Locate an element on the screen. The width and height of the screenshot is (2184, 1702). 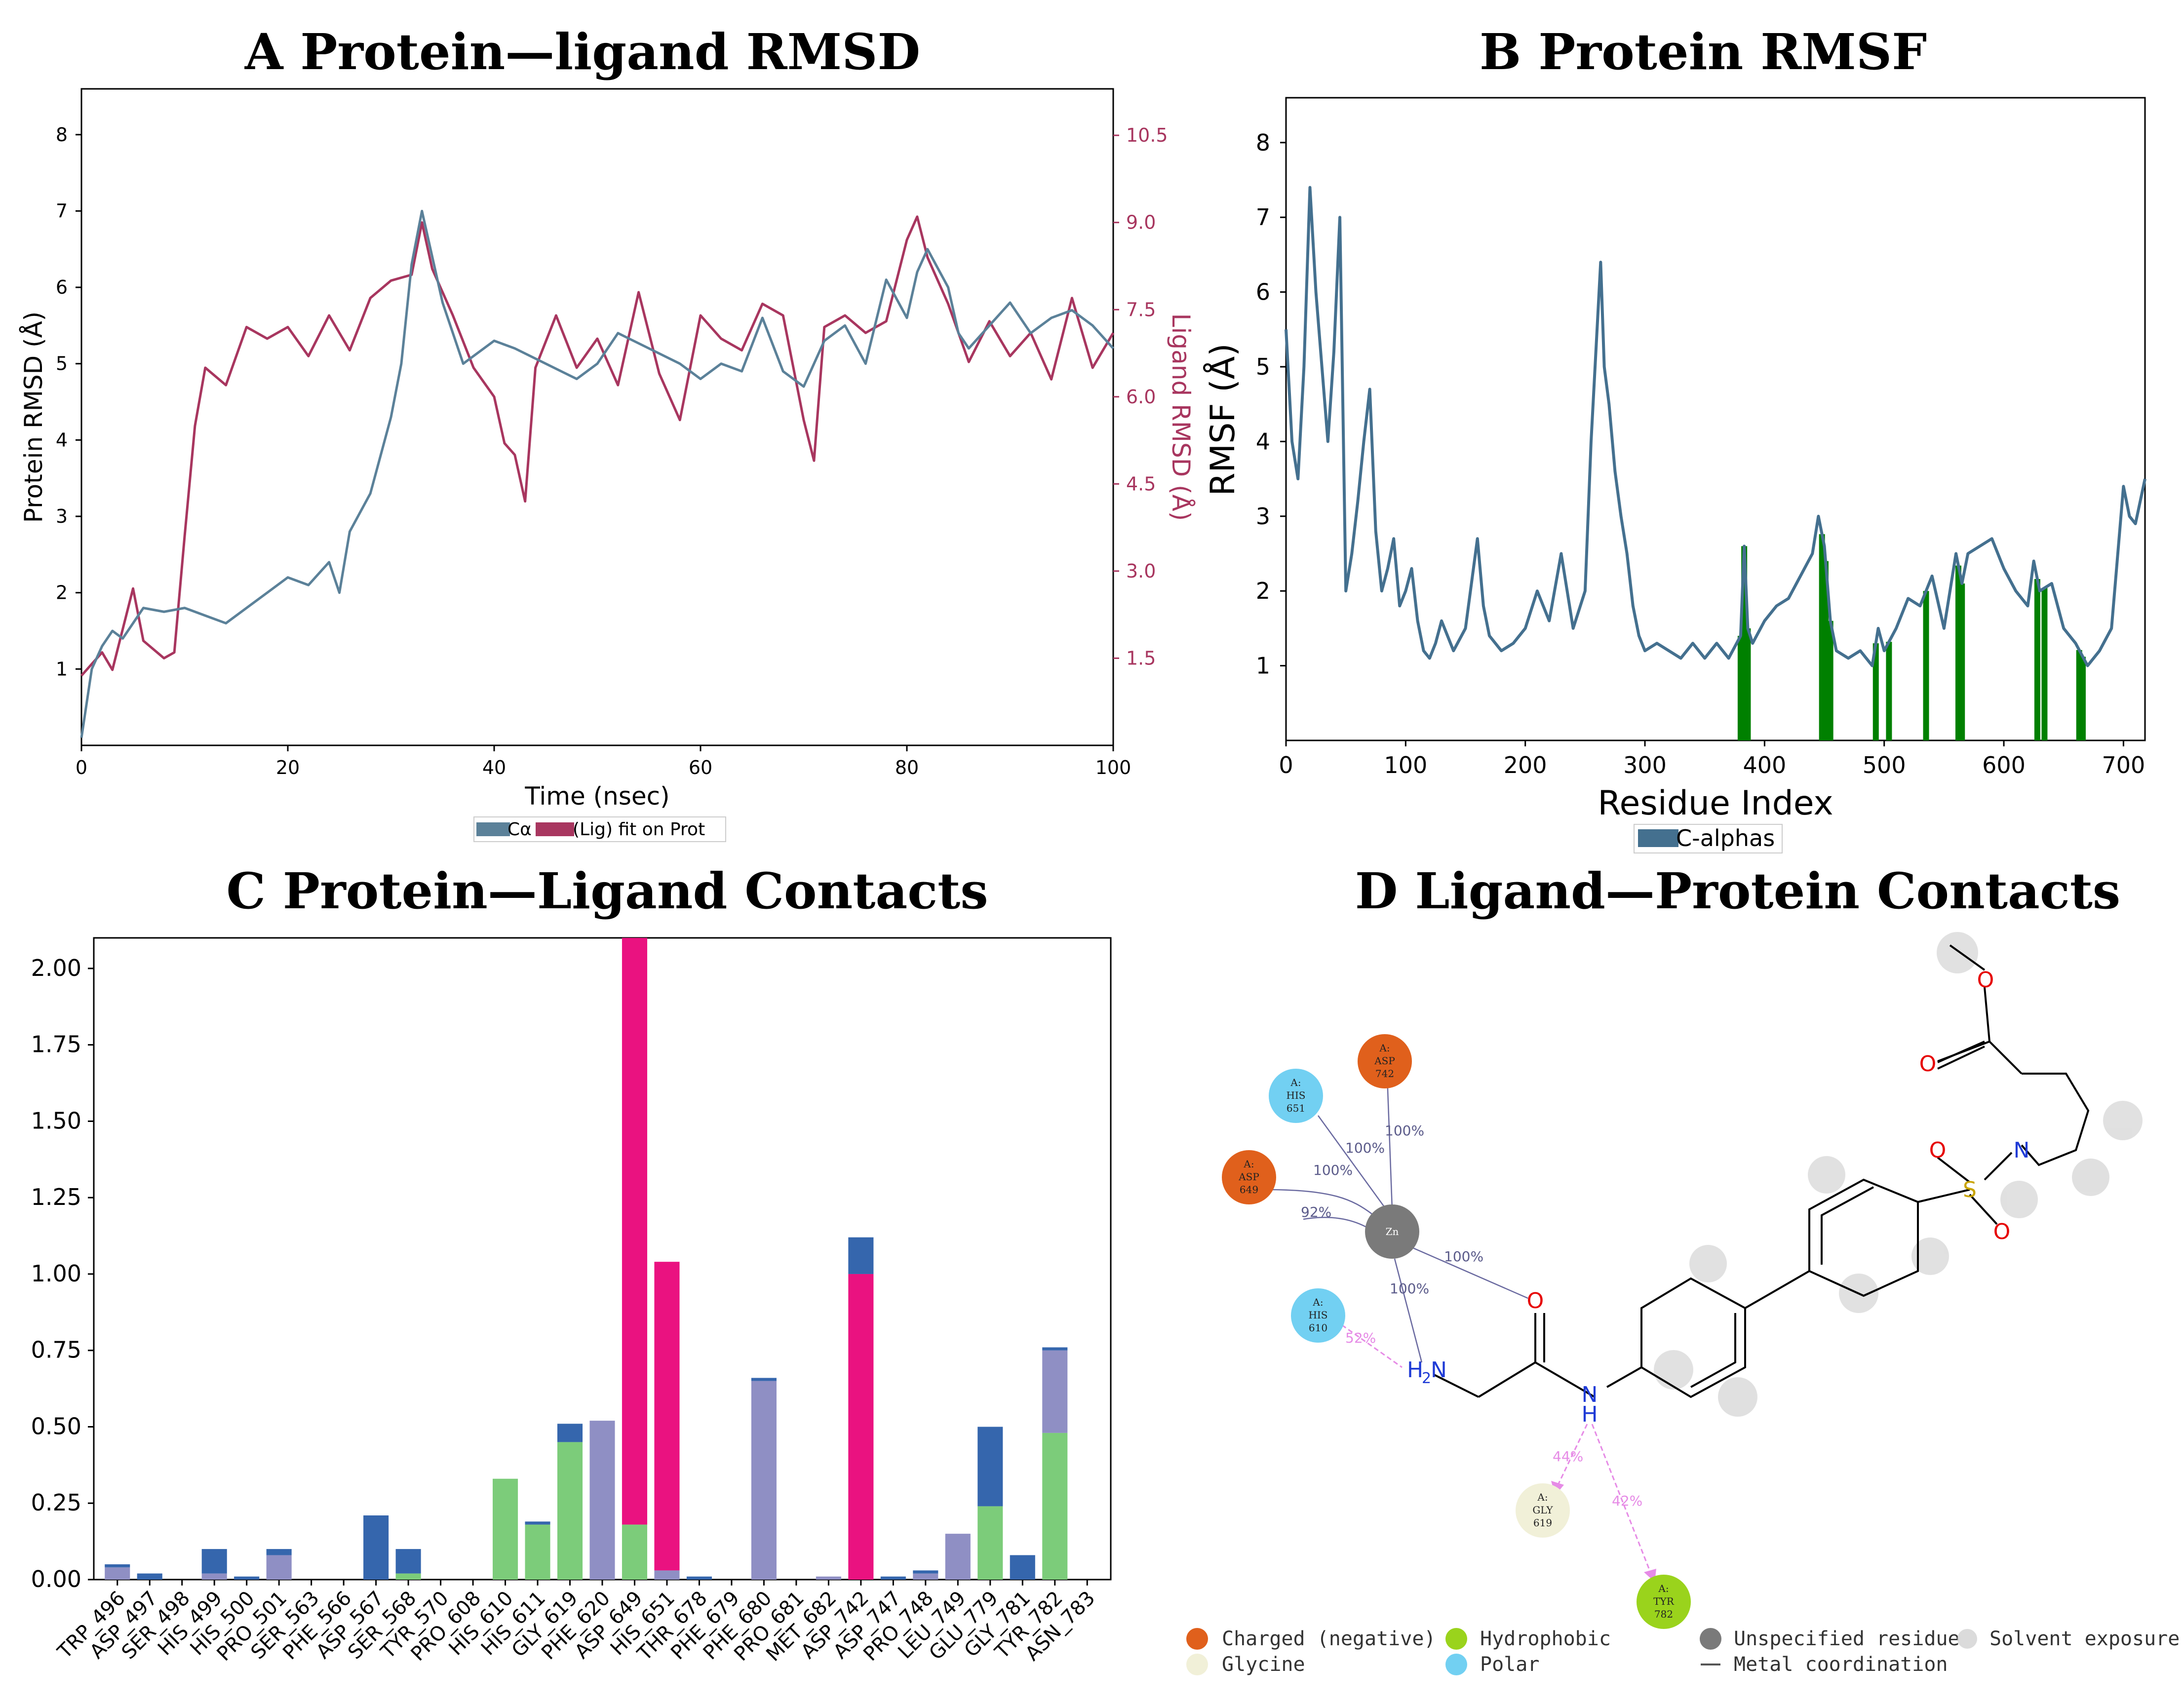
y2-tick-label: 1.5 is located at coordinates (1141, 658).